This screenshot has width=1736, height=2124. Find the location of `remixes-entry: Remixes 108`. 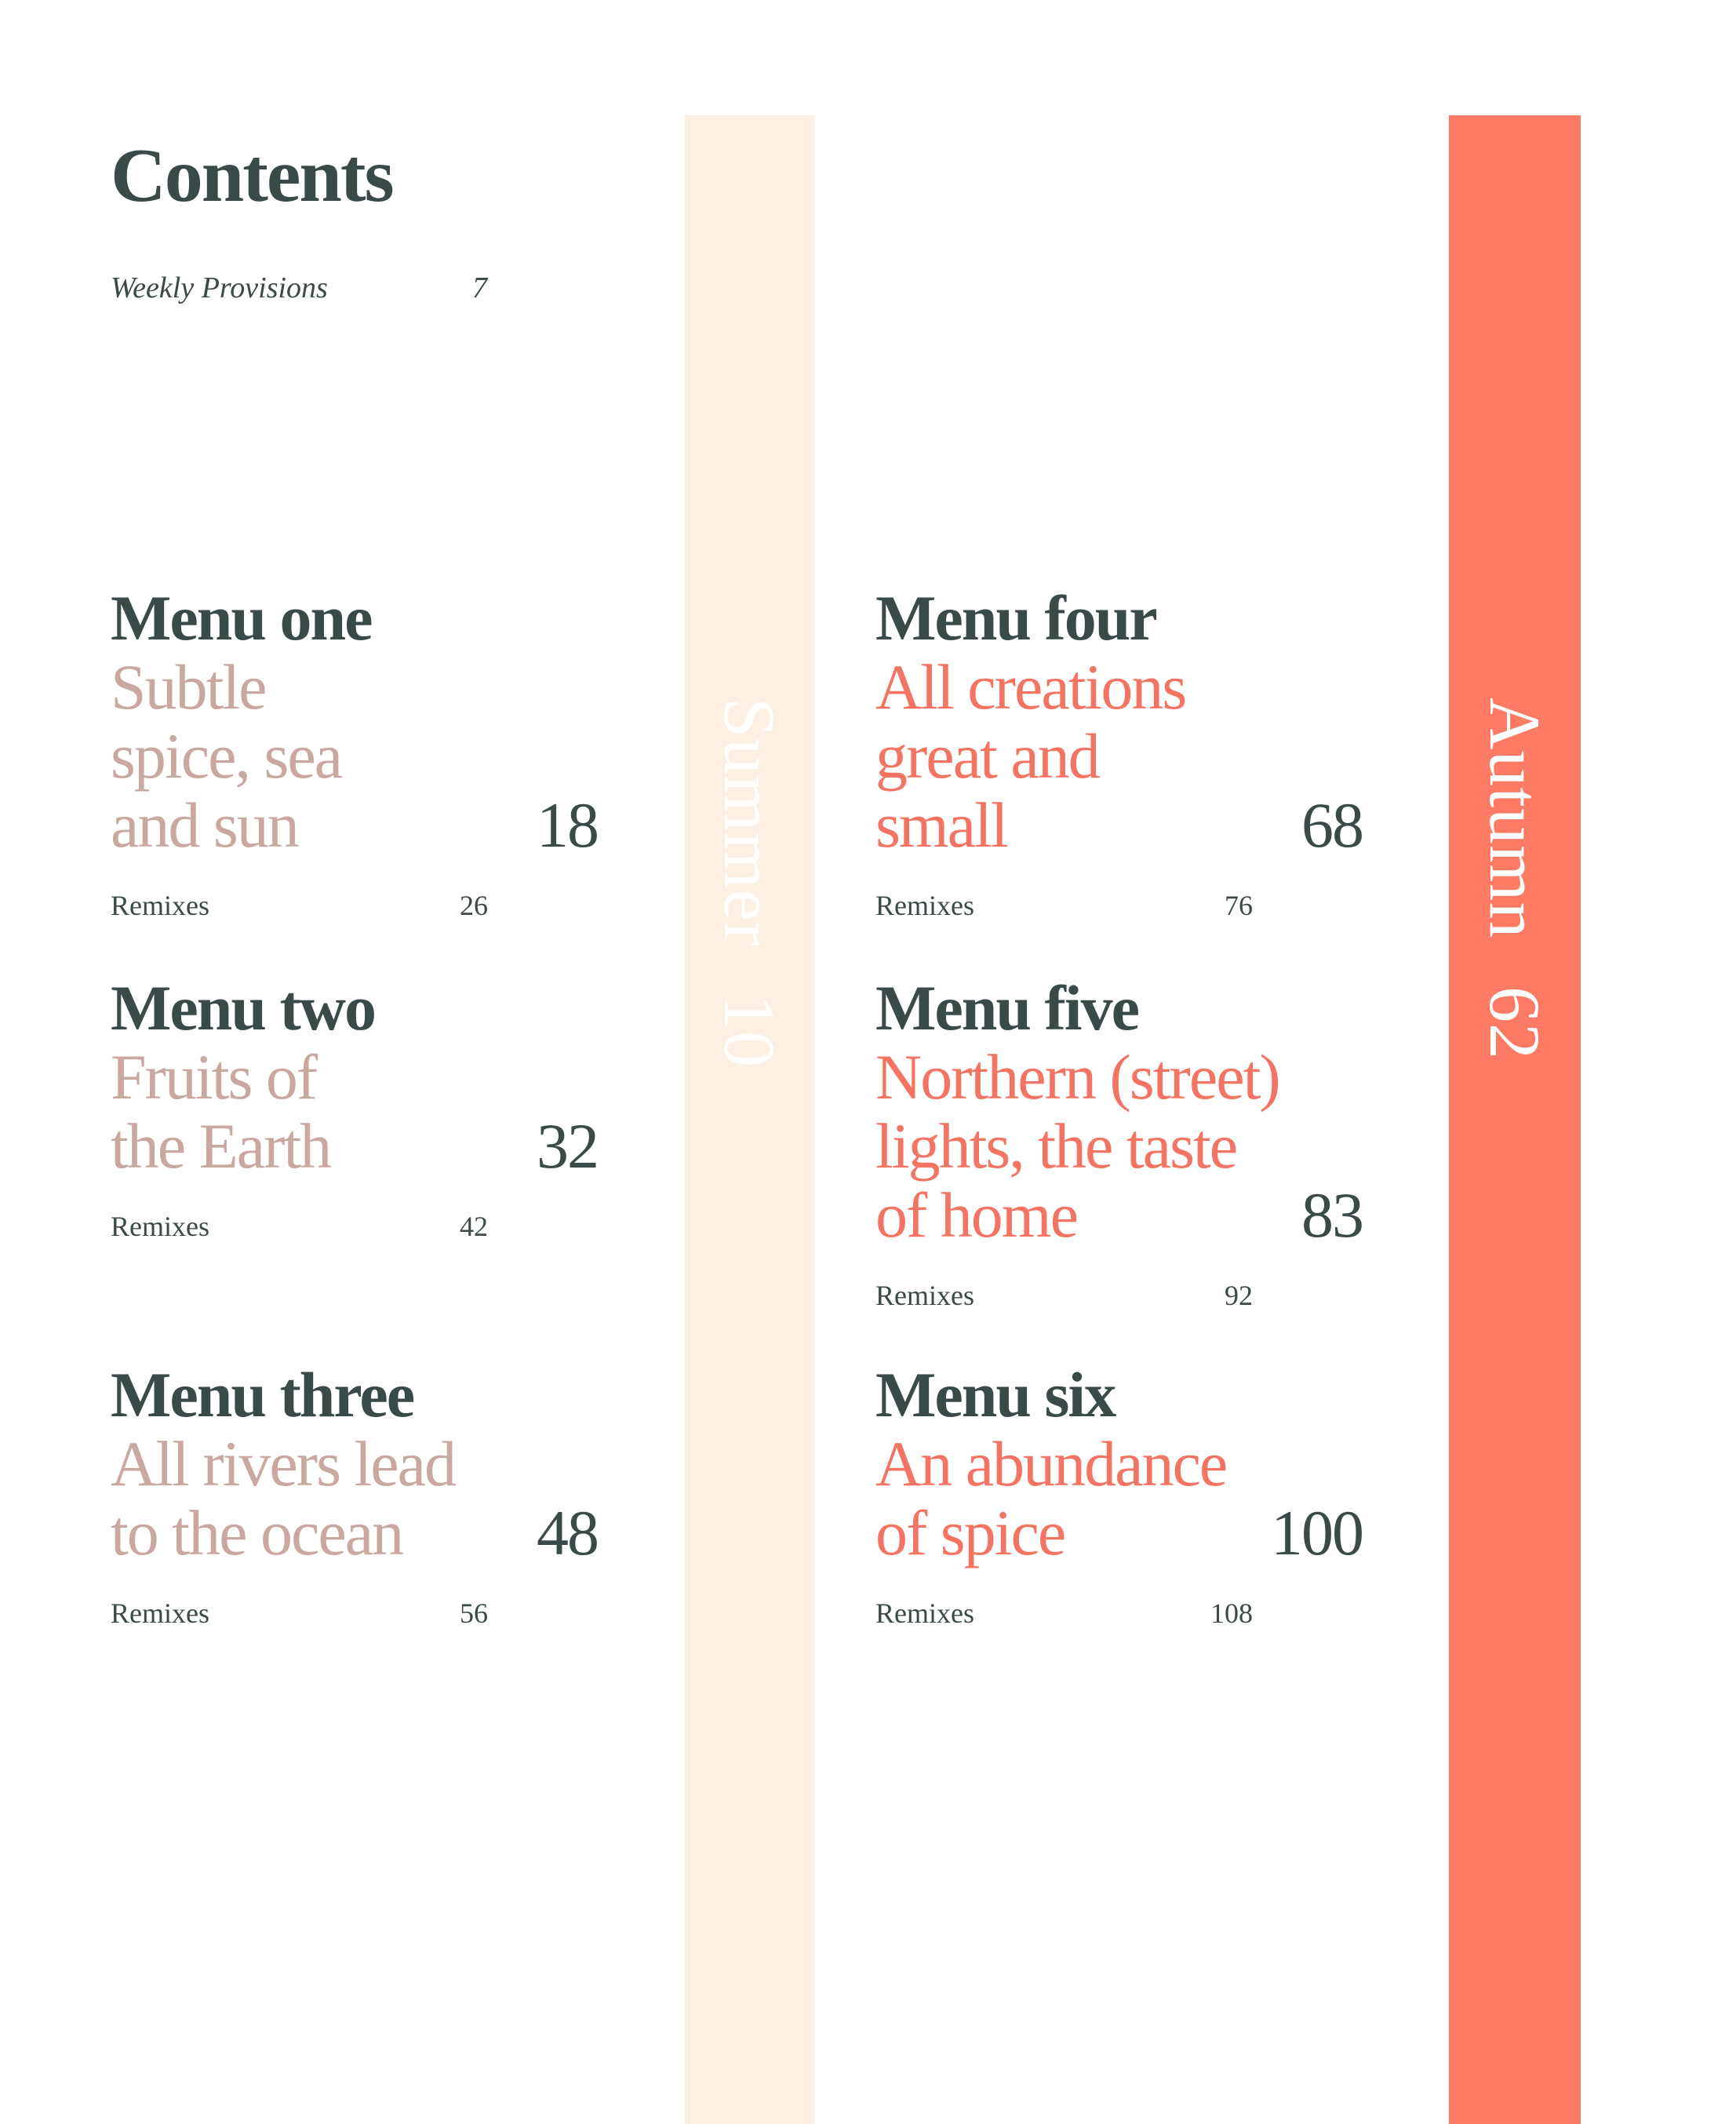

remixes-entry: Remixes 108 is located at coordinates (1064, 1613).